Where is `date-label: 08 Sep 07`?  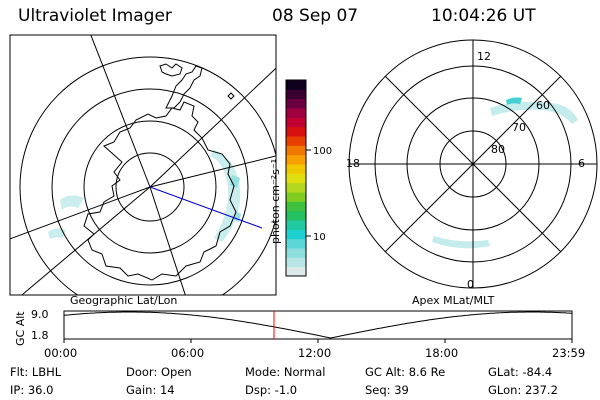 date-label: 08 Sep 07 is located at coordinates (315, 16).